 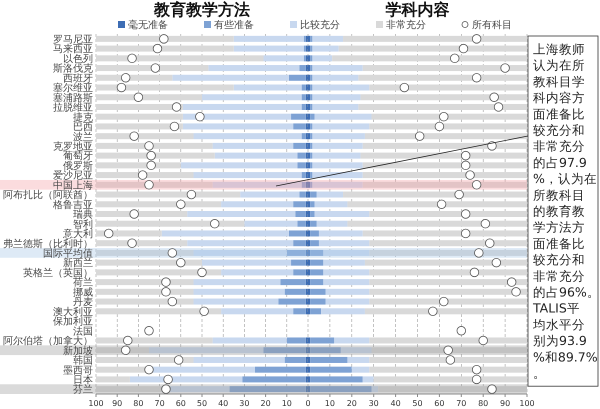 I want to click on y-tick-label: 捷克, so click(x=83, y=117).